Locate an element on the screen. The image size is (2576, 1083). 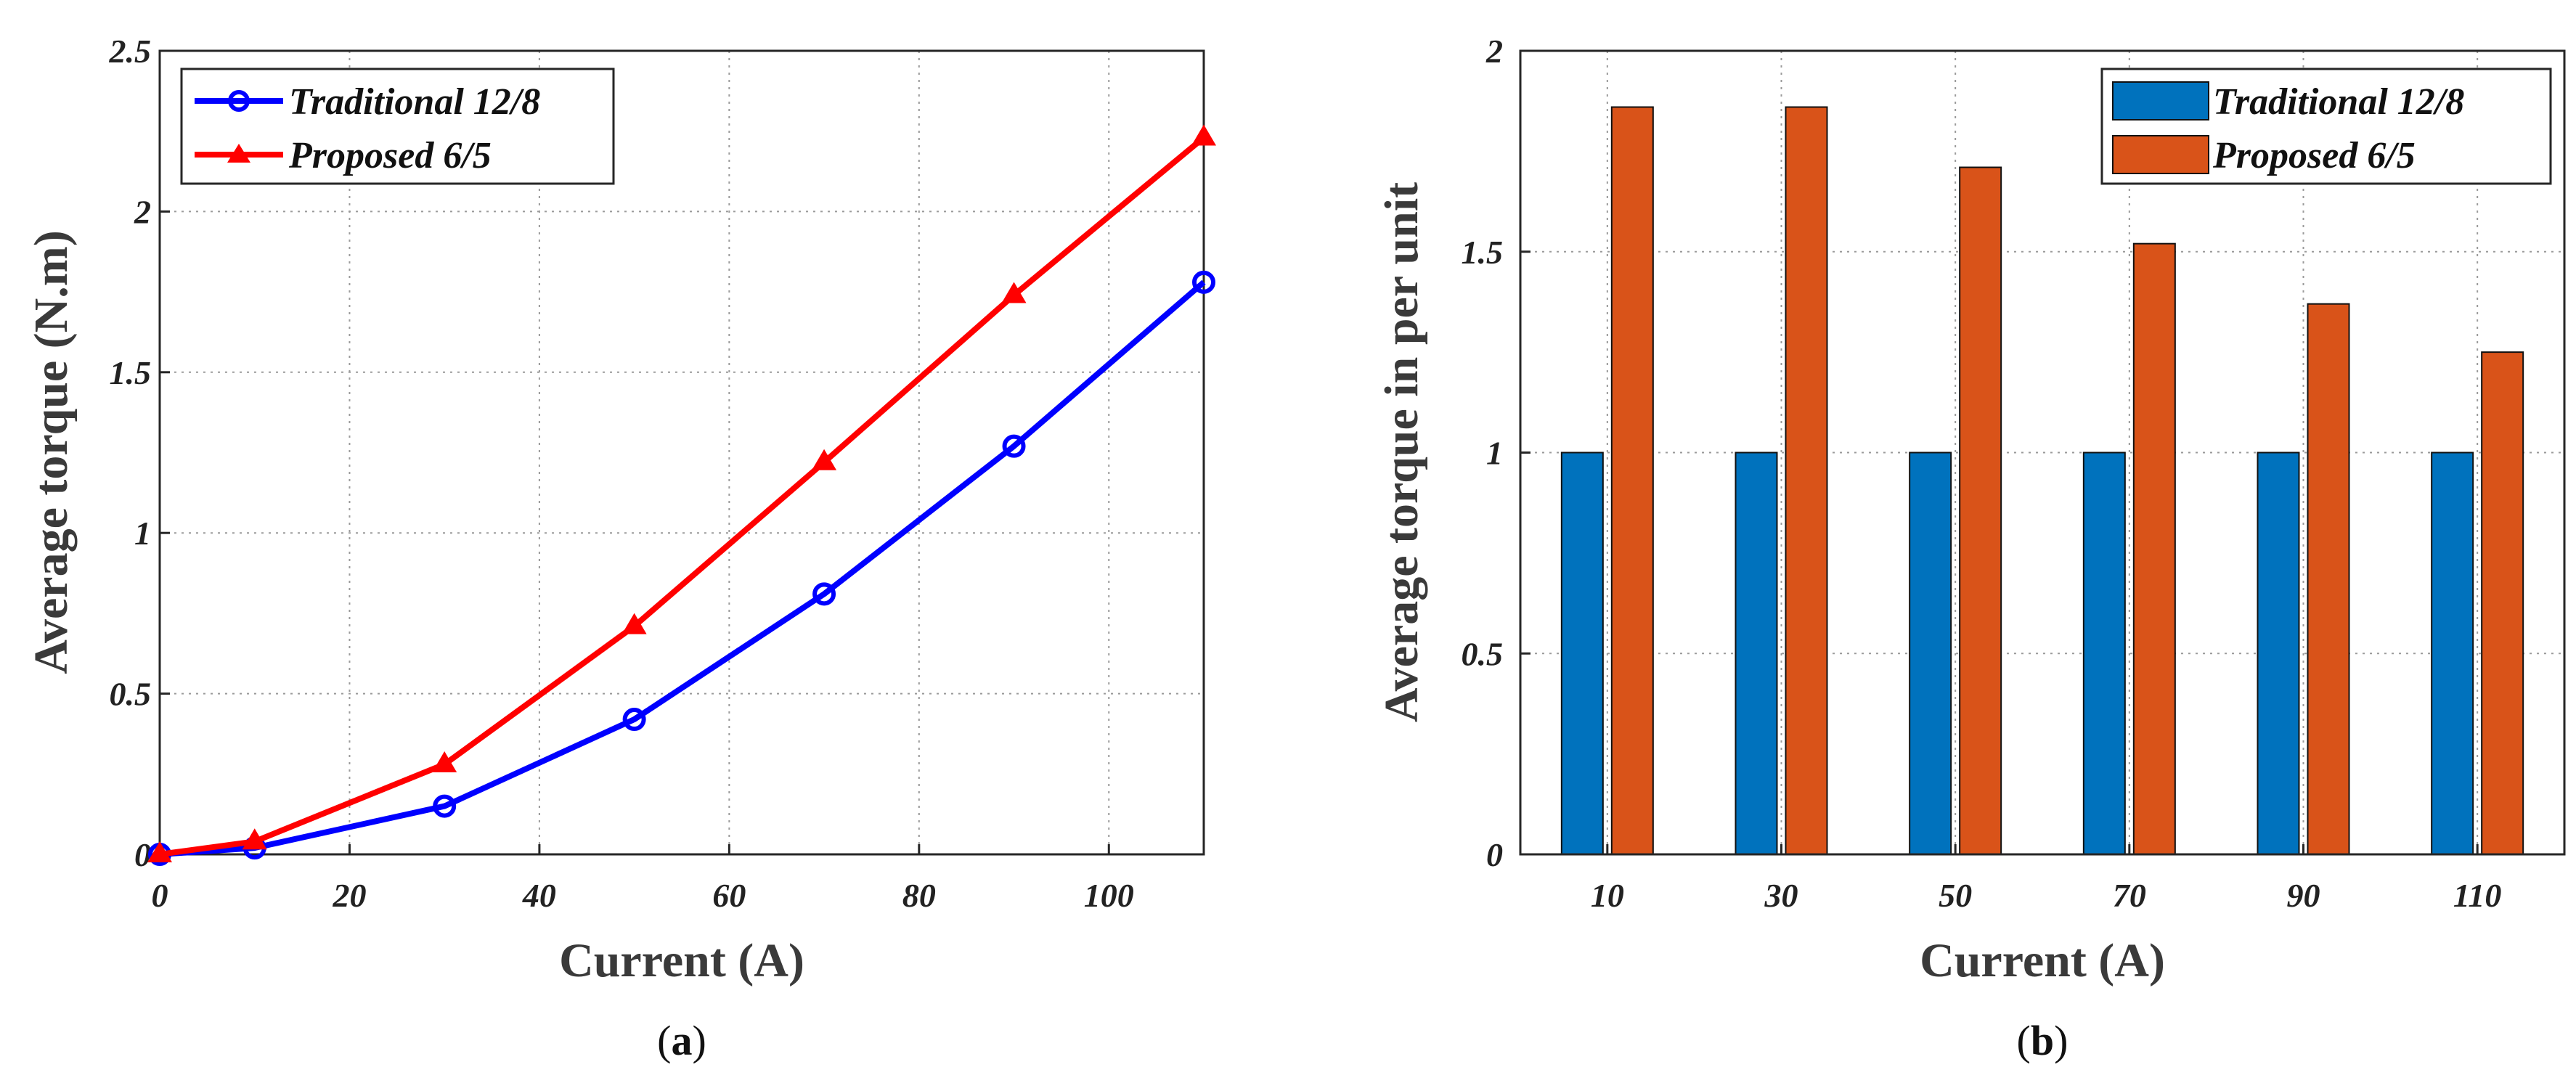
chart-b-x-ticks: 10 30 50 70 90 110 is located at coordinates (2046, 879).